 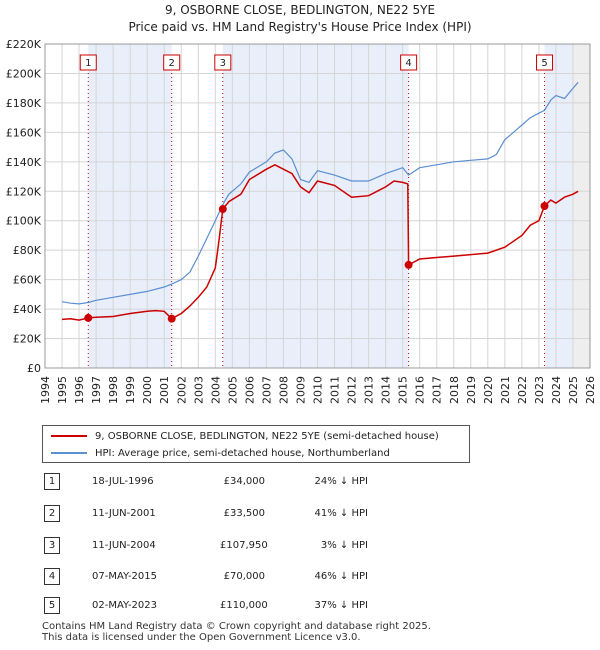 What do you see at coordinates (124, 513) in the screenshot?
I see `sale-date: 11-JUN-2001` at bounding box center [124, 513].